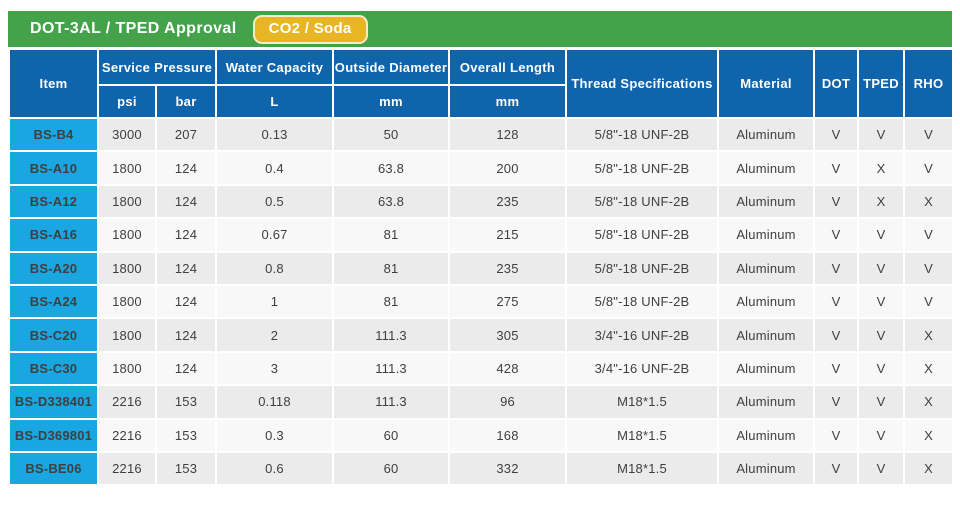  Describe the element at coordinates (391, 134) in the screenshot. I see `cell-outside-diameter: 50` at that location.